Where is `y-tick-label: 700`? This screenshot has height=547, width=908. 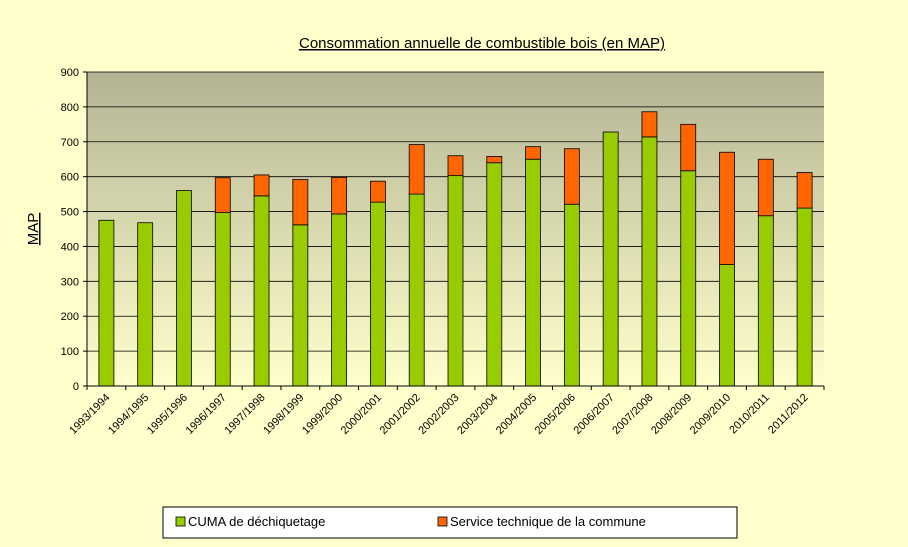 y-tick-label: 700 is located at coordinates (70, 143).